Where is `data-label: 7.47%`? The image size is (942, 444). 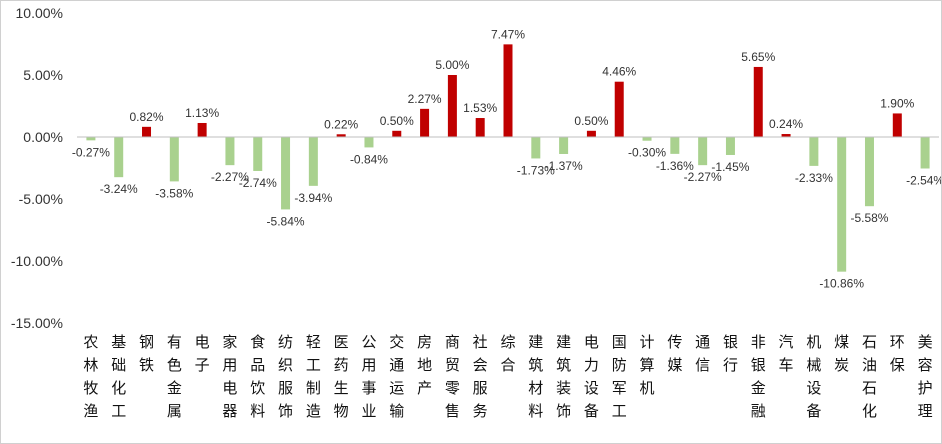 data-label: 7.47% is located at coordinates (508, 34).